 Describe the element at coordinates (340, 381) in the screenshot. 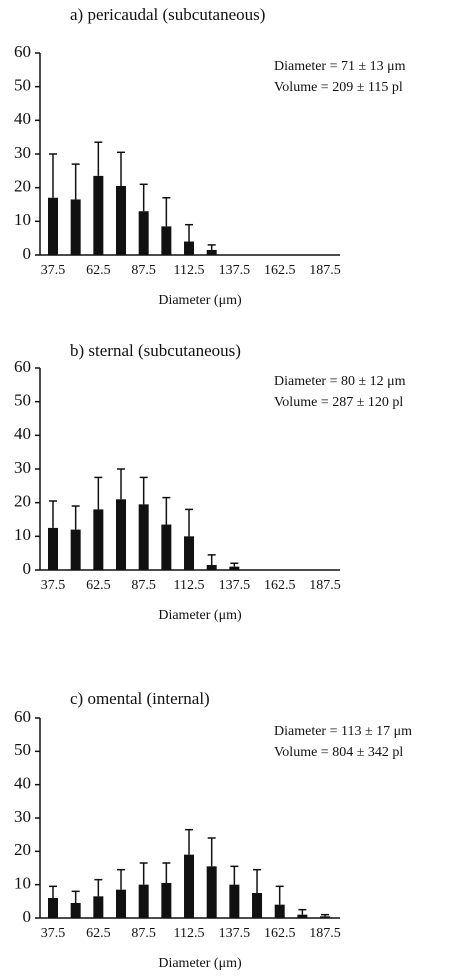

I see `annotation: Diameter = 80 ± 12 μm` at that location.